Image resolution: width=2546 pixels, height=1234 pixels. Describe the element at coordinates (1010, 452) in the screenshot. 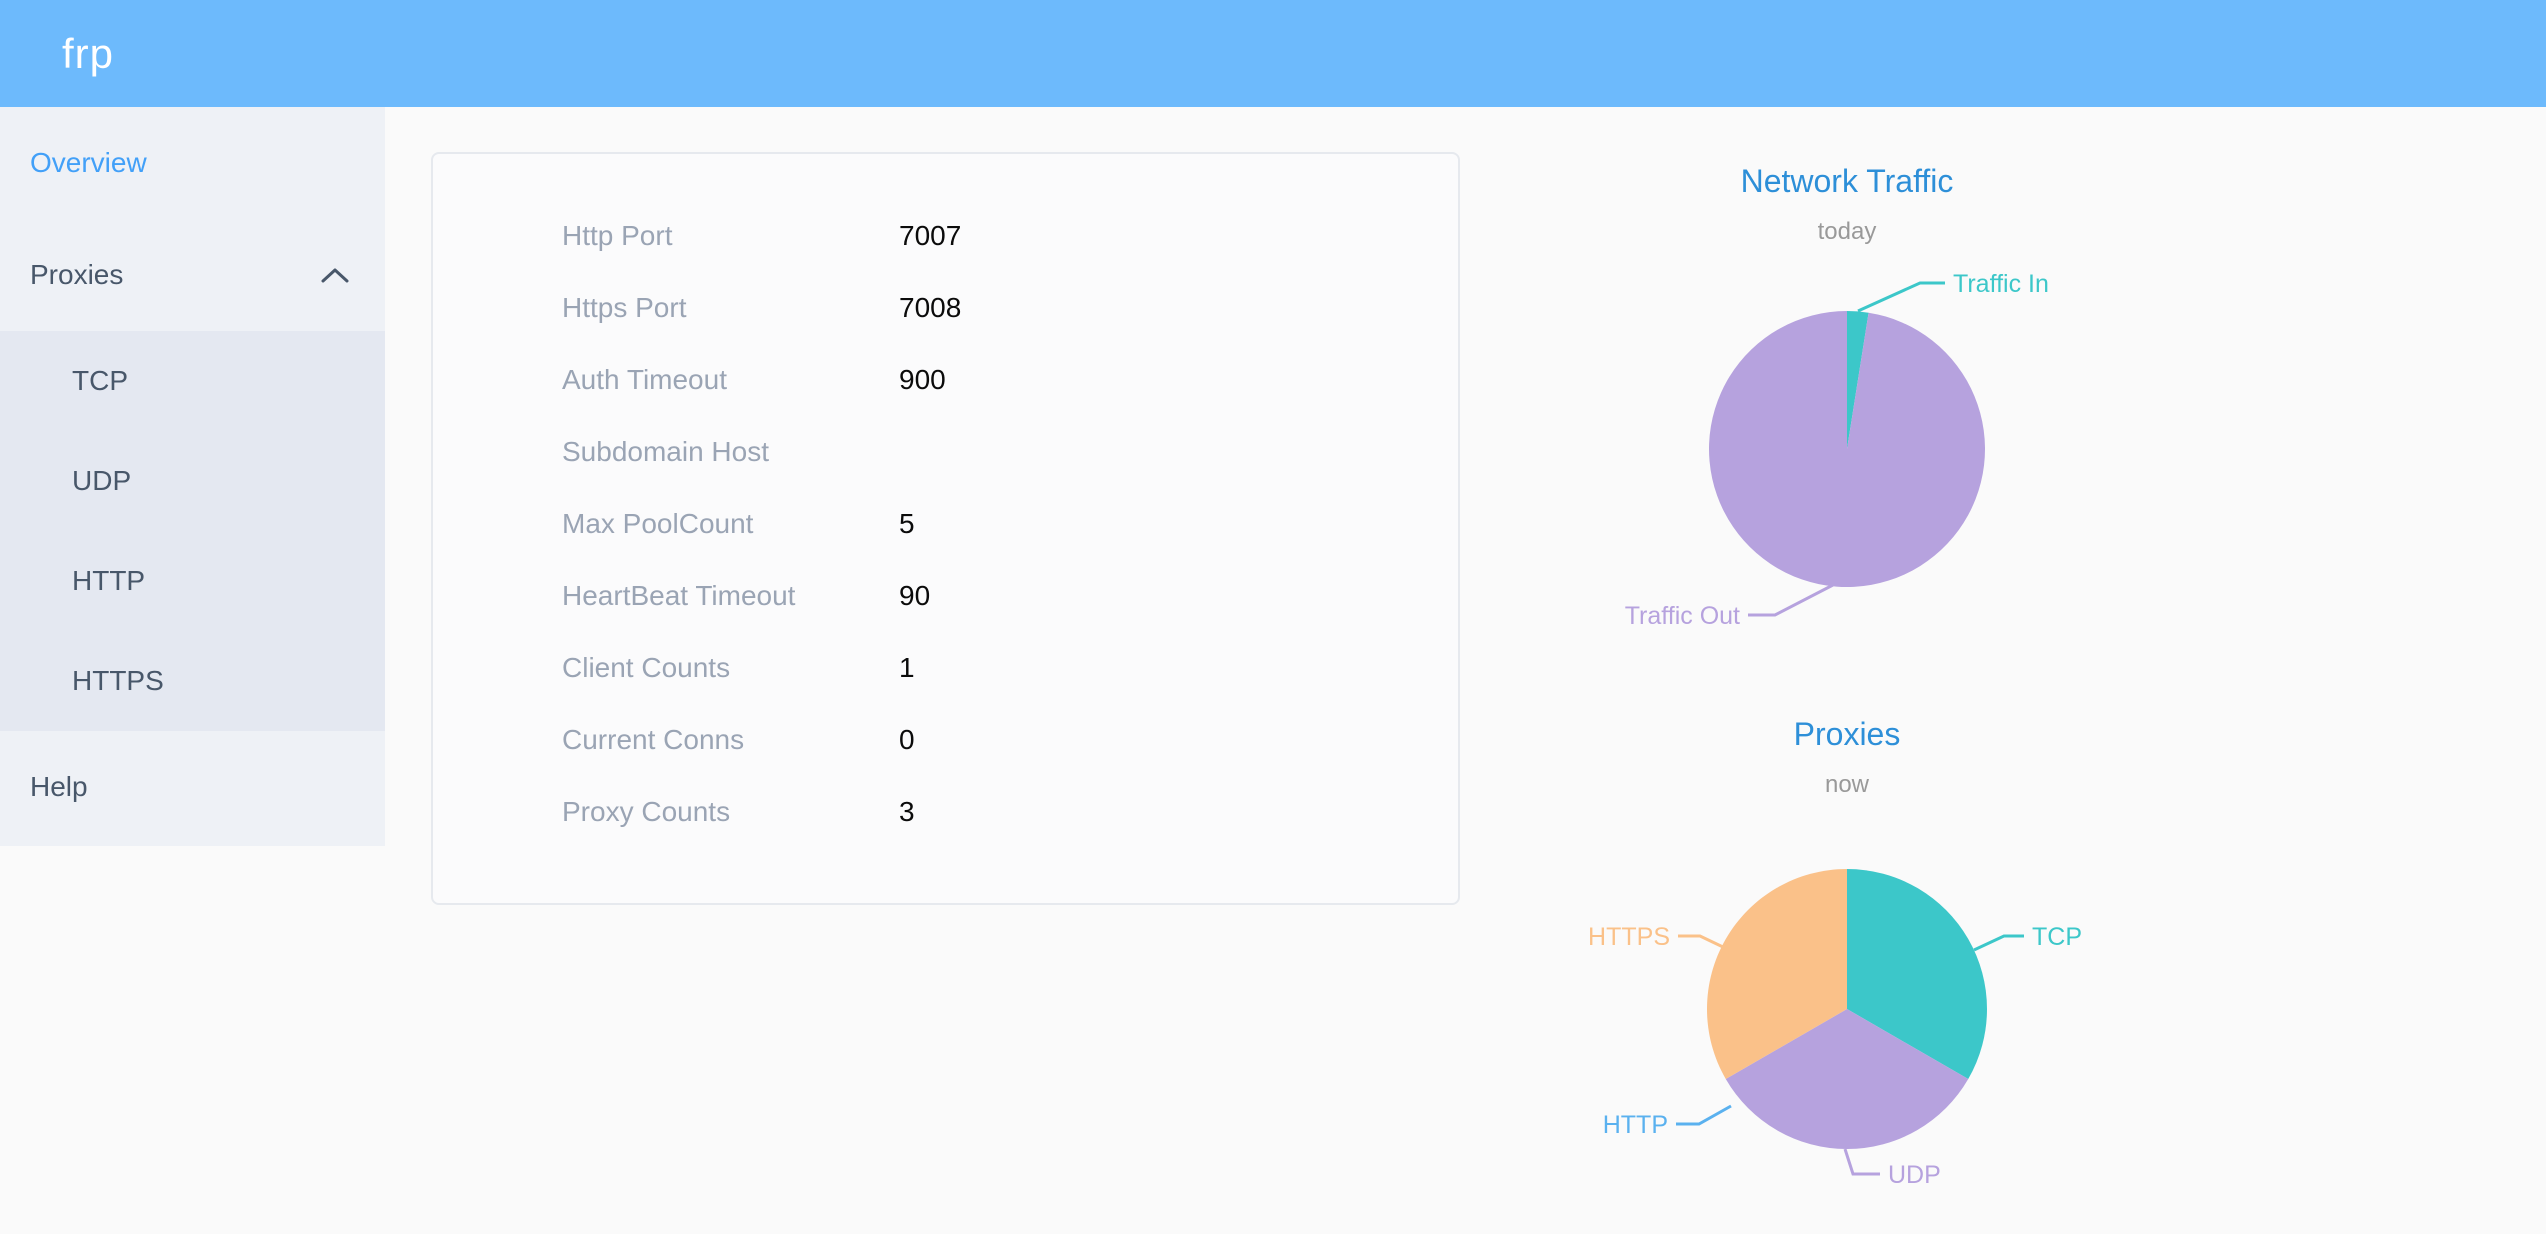

I see `info-row-subdomain-host: Subdomain Host` at that location.